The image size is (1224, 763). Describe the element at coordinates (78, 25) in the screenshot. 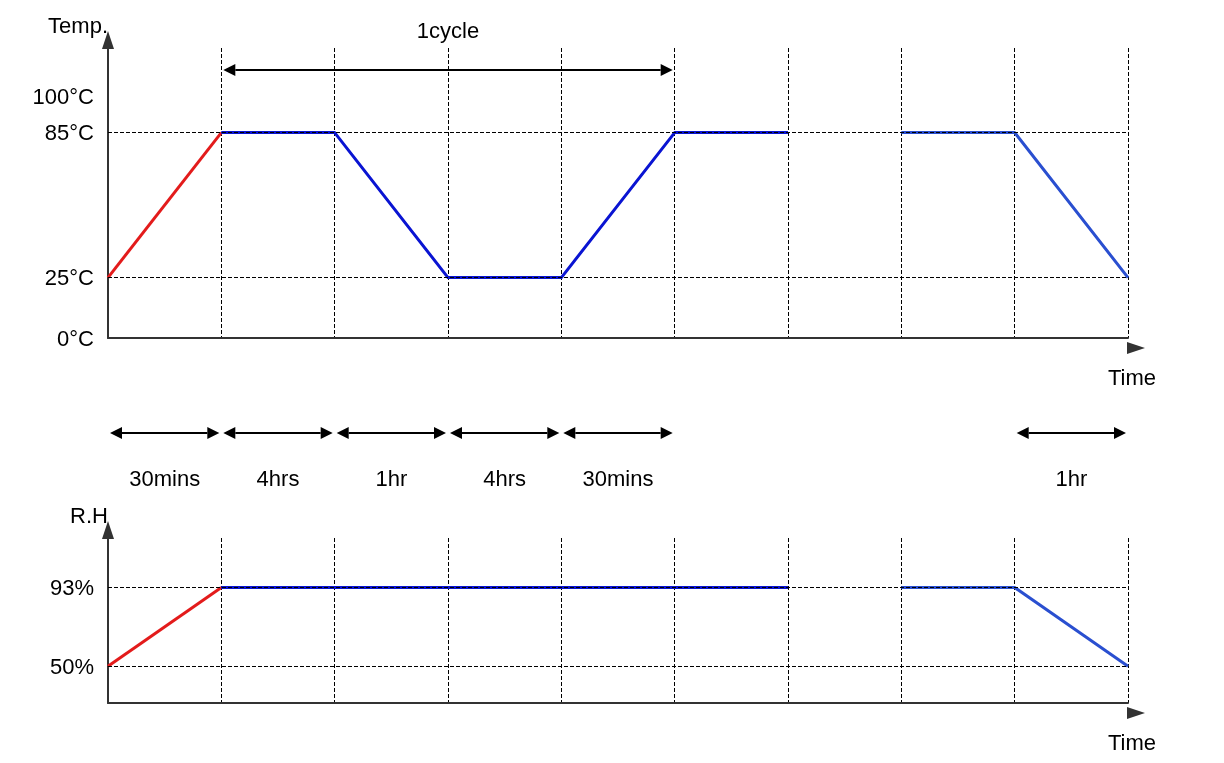

I see `y-axis-title: Temp.` at that location.